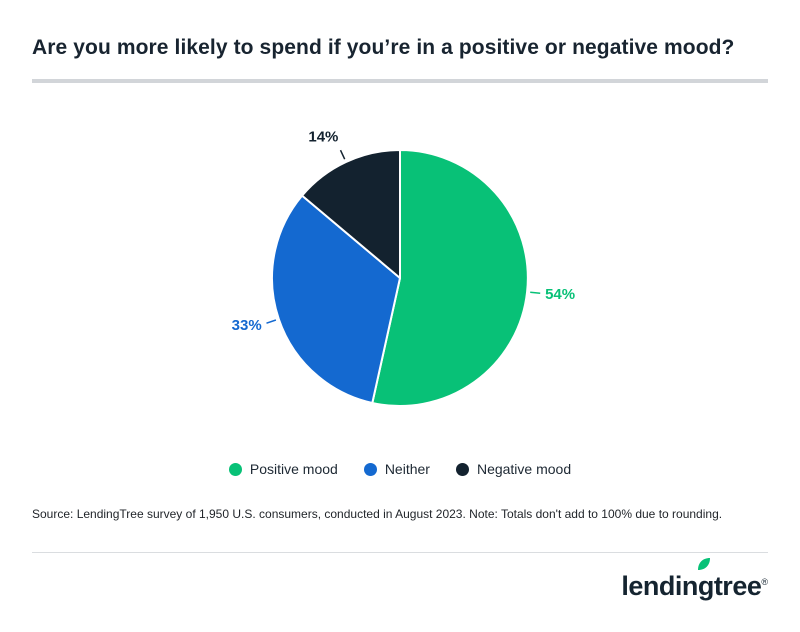 Image resolution: width=800 pixels, height=632 pixels. Describe the element at coordinates (535, 293) in the screenshot. I see `pie-leader-positive-mood` at that location.